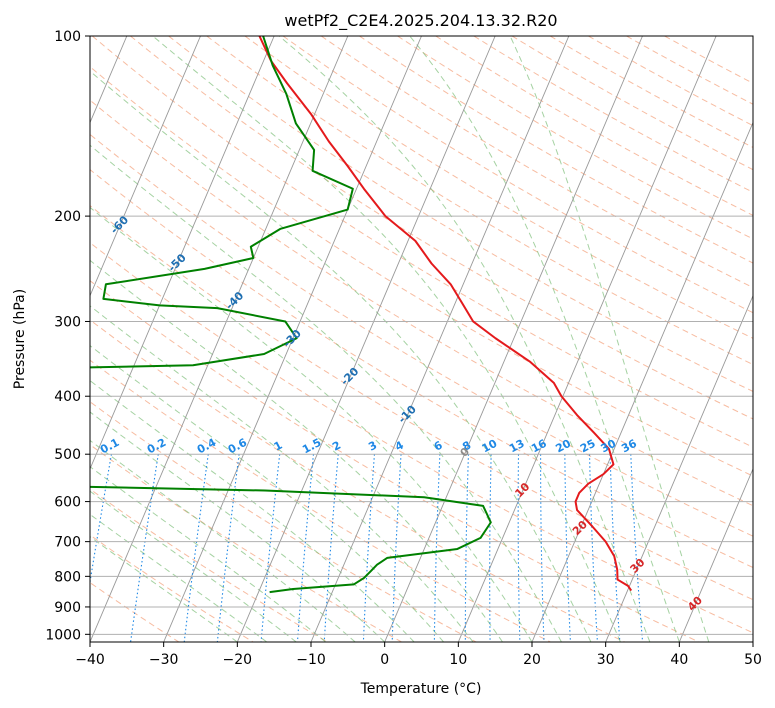 This screenshot has height=708, width=775. I want to click on mixing-ratio-label: 0.6, so click(238, 446).